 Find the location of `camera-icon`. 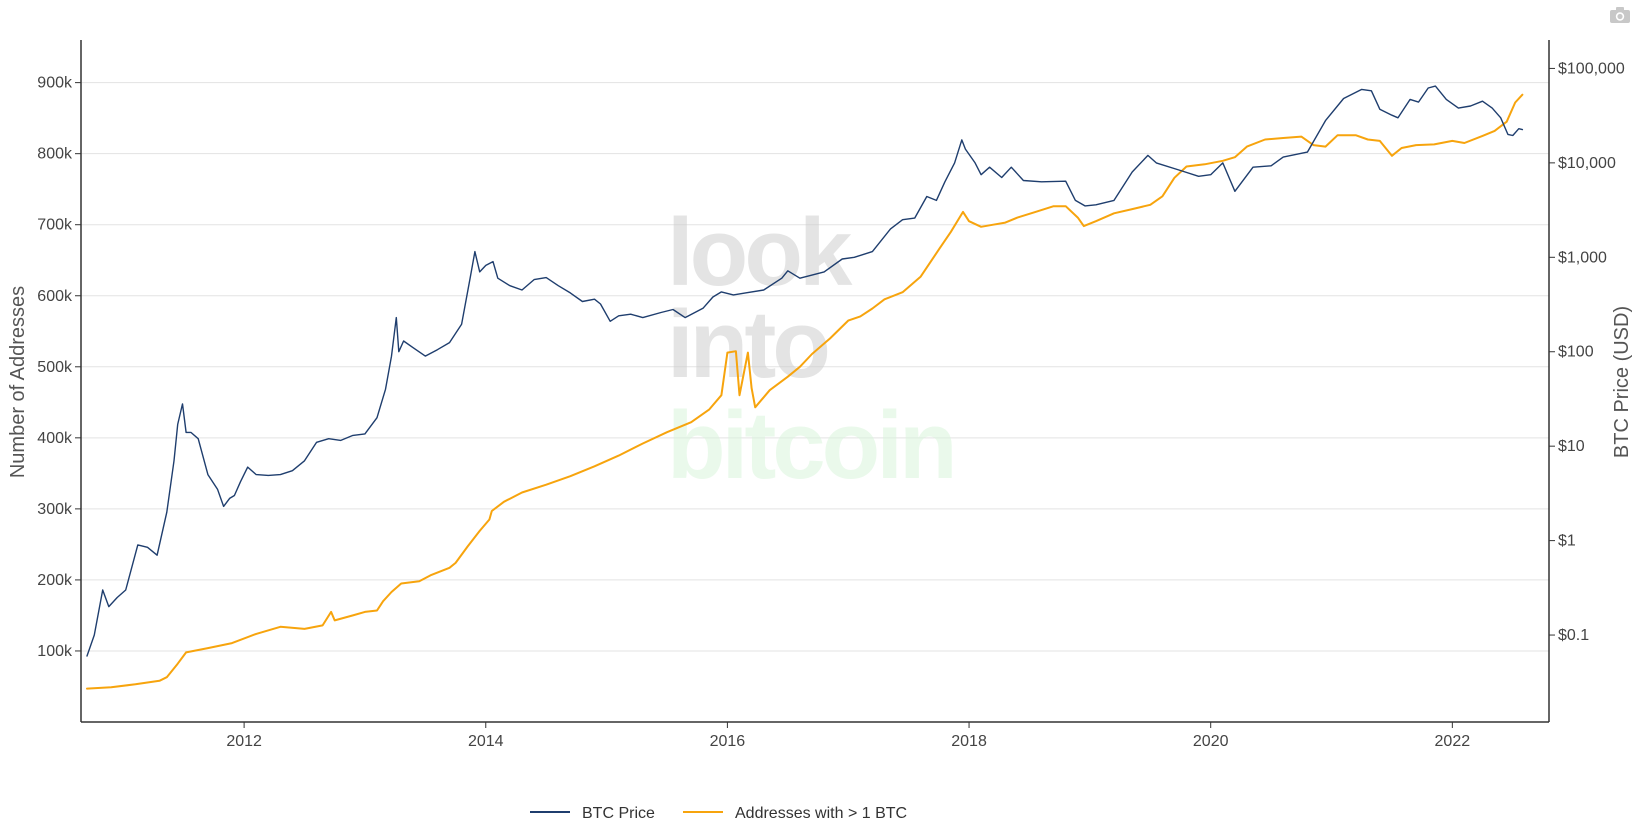

camera-icon is located at coordinates (1620, 17).